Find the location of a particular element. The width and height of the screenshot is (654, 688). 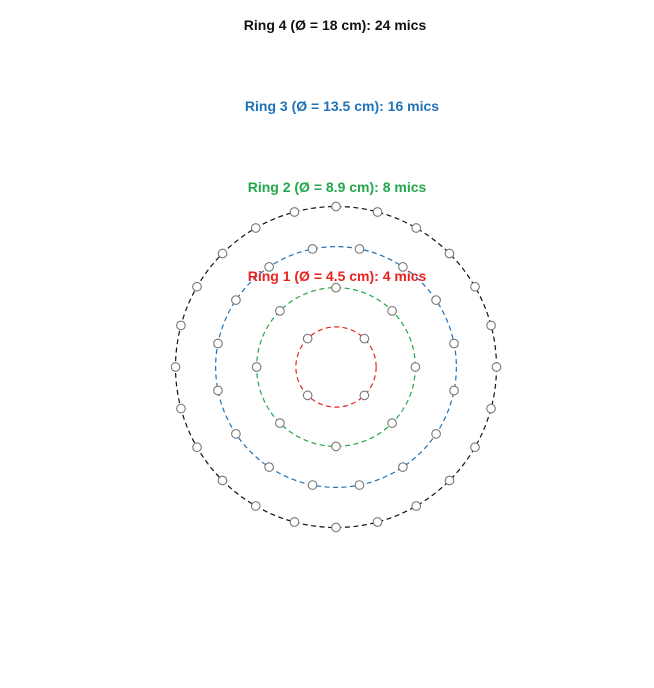

ring-4-label: Ring 4 (Ø = 18 cm): 24 mics is located at coordinates (335, 25).